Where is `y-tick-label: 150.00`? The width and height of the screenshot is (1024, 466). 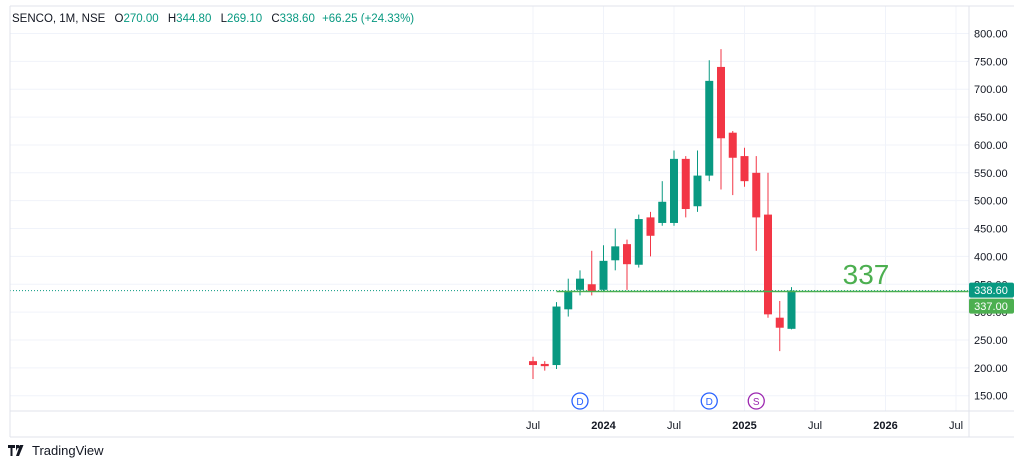
y-tick-label: 150.00 is located at coordinates (991, 397).